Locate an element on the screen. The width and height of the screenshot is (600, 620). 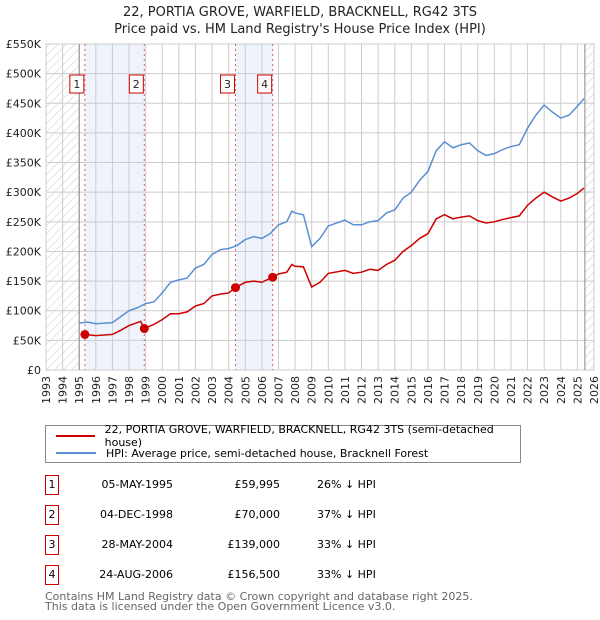
x-tick-label: 1997 is located at coordinates (112, 390).